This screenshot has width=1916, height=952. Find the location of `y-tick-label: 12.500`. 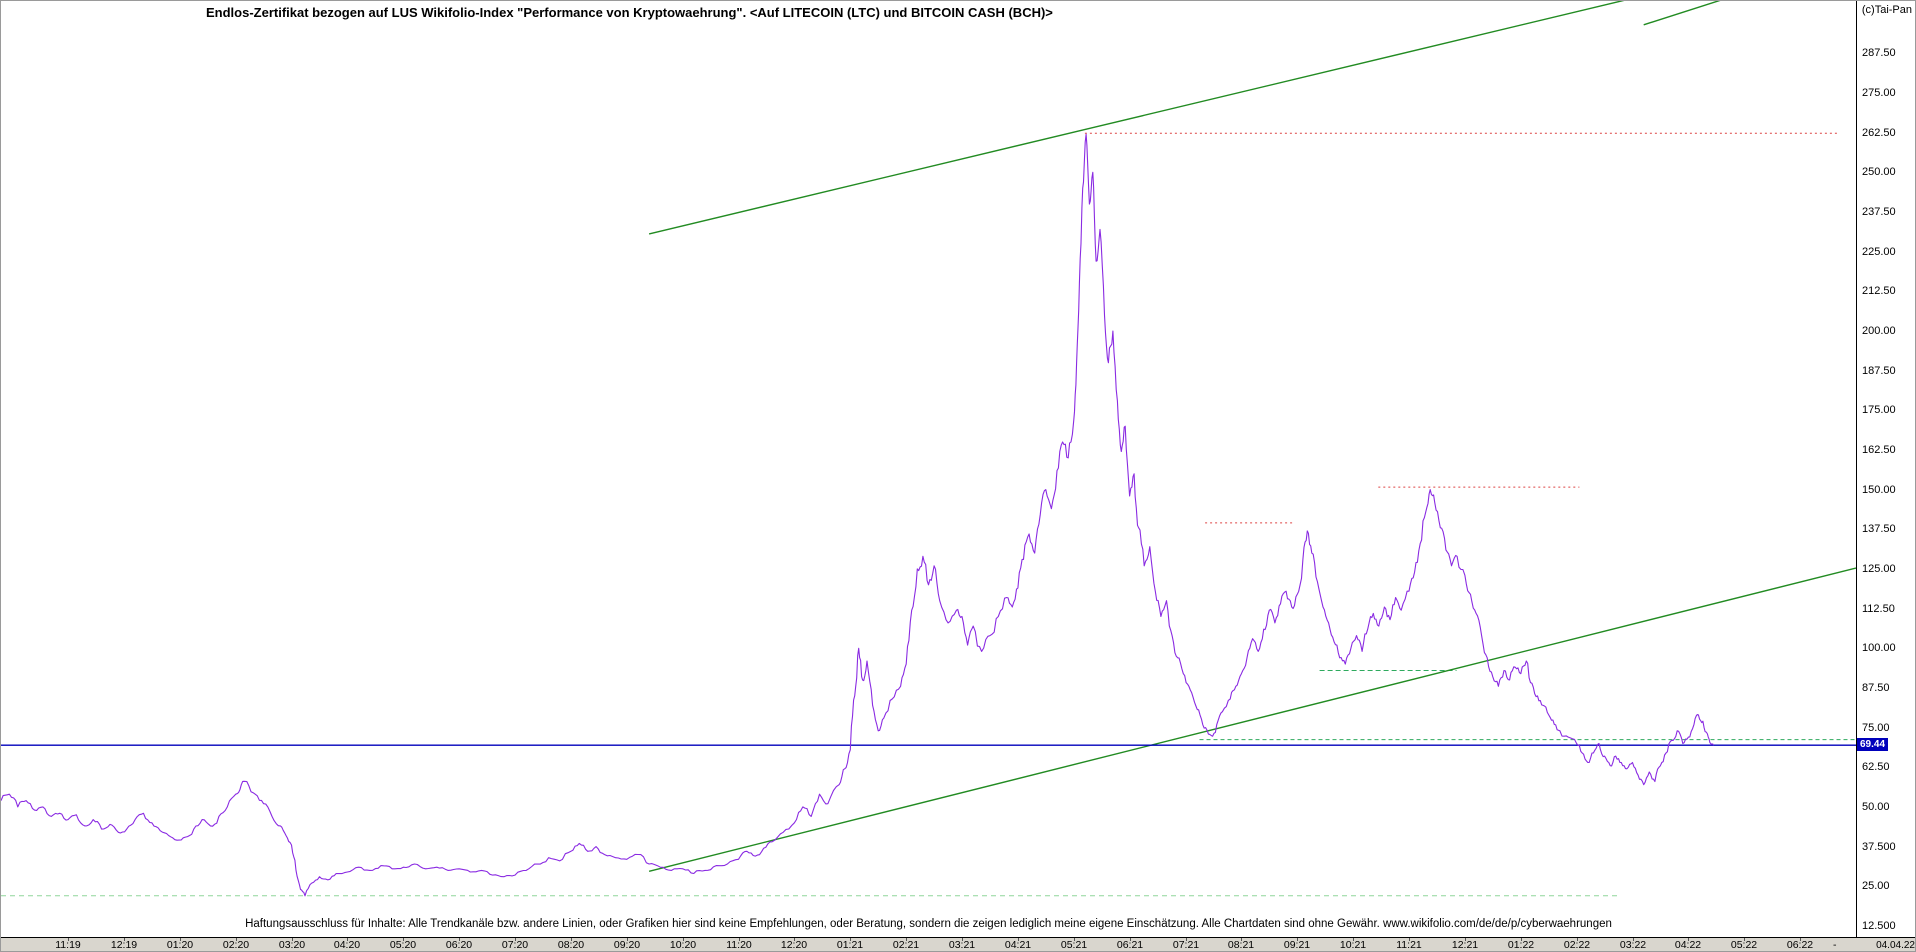

y-tick-label: 12.500 is located at coordinates (1879, 926).